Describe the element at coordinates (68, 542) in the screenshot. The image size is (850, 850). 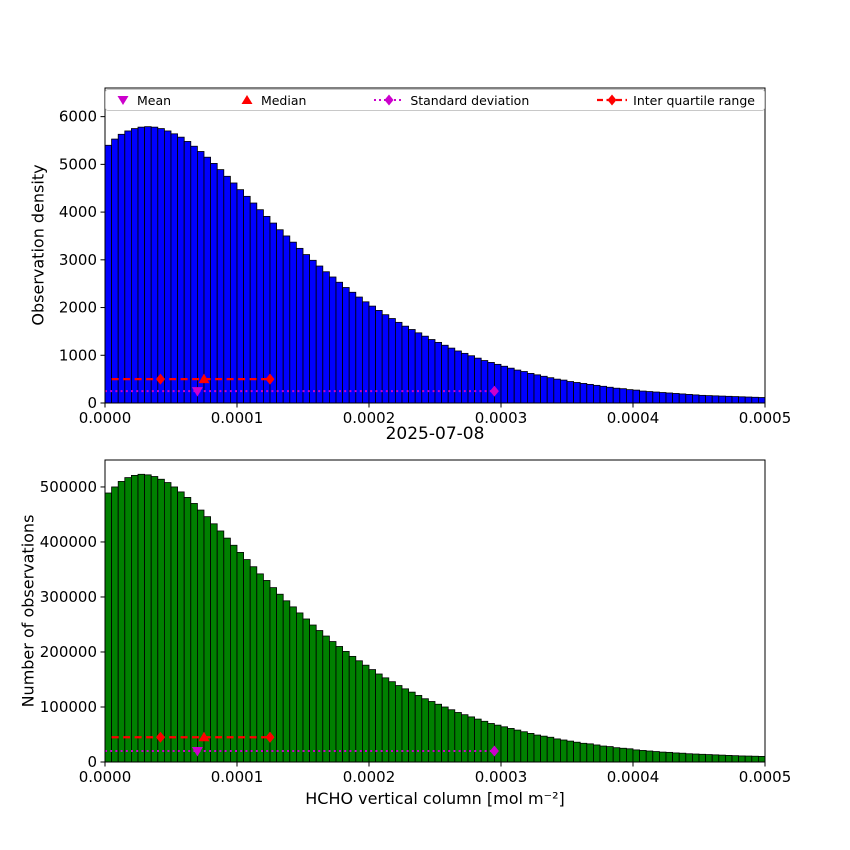
I see `y-tick-label: 400000` at that location.